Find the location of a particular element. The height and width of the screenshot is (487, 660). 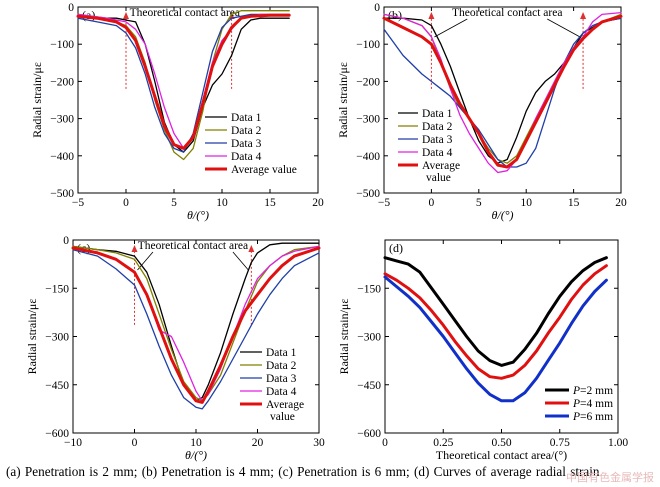

legend-label: P=2 mm is located at coordinates (592, 391).